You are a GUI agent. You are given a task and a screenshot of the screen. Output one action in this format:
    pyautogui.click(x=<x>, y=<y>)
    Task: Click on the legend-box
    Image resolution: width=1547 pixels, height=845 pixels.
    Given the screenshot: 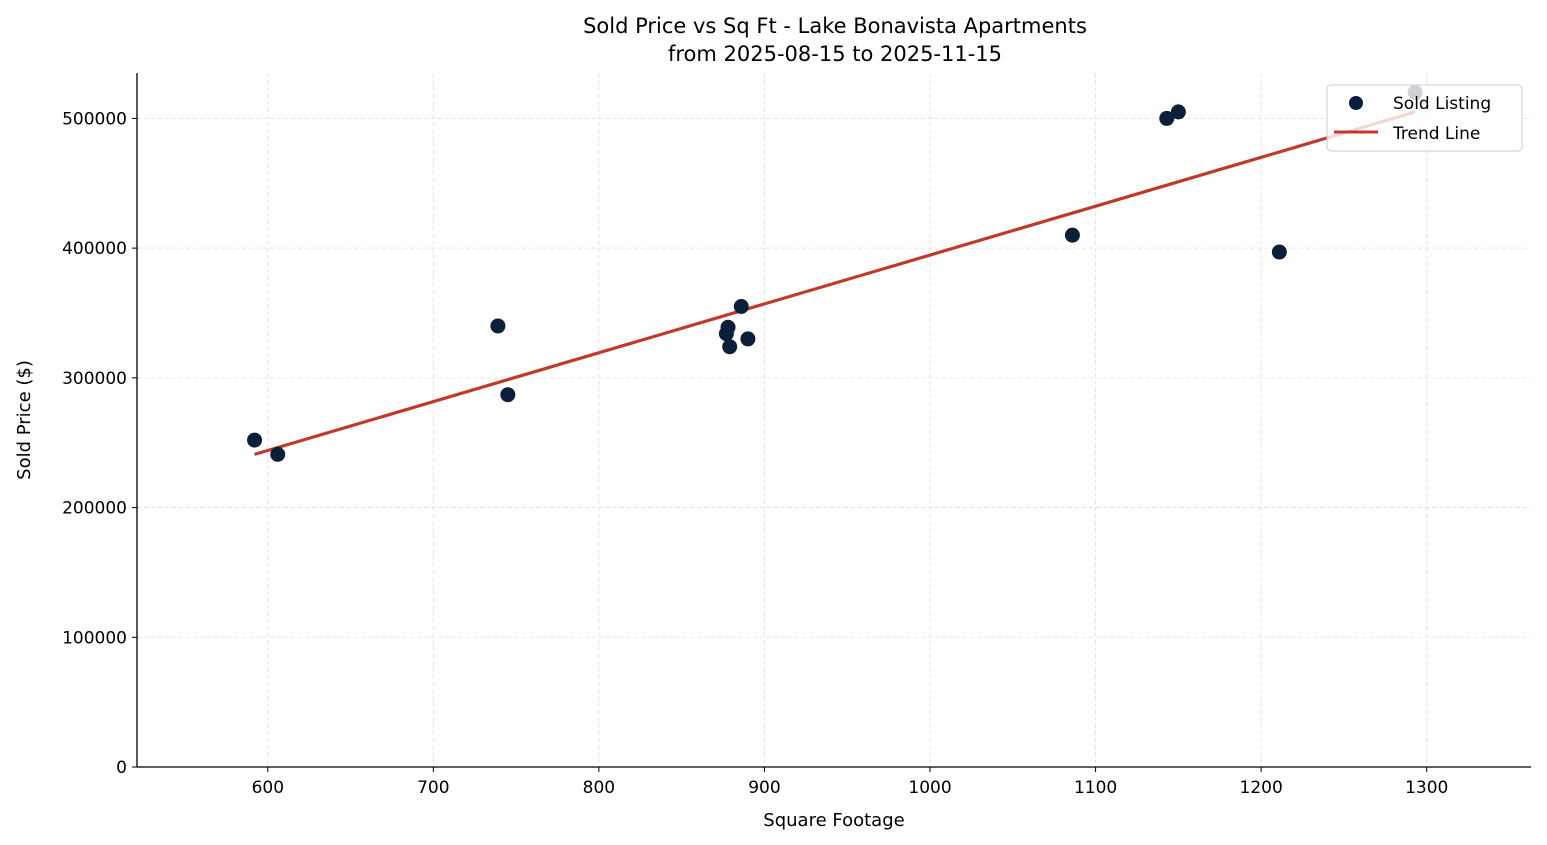 What is the action you would take?
    pyautogui.click(x=1424, y=118)
    